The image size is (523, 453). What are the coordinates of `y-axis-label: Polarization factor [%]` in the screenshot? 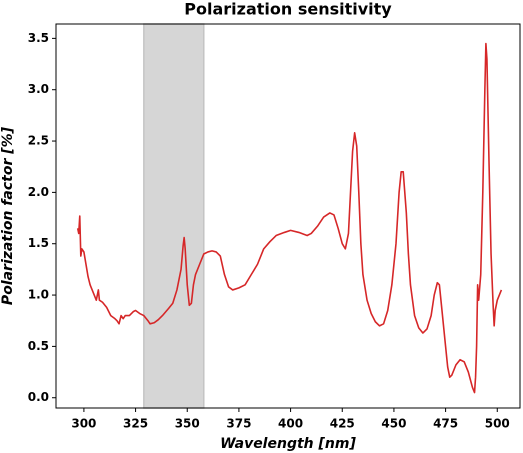 It's located at (8, 215).